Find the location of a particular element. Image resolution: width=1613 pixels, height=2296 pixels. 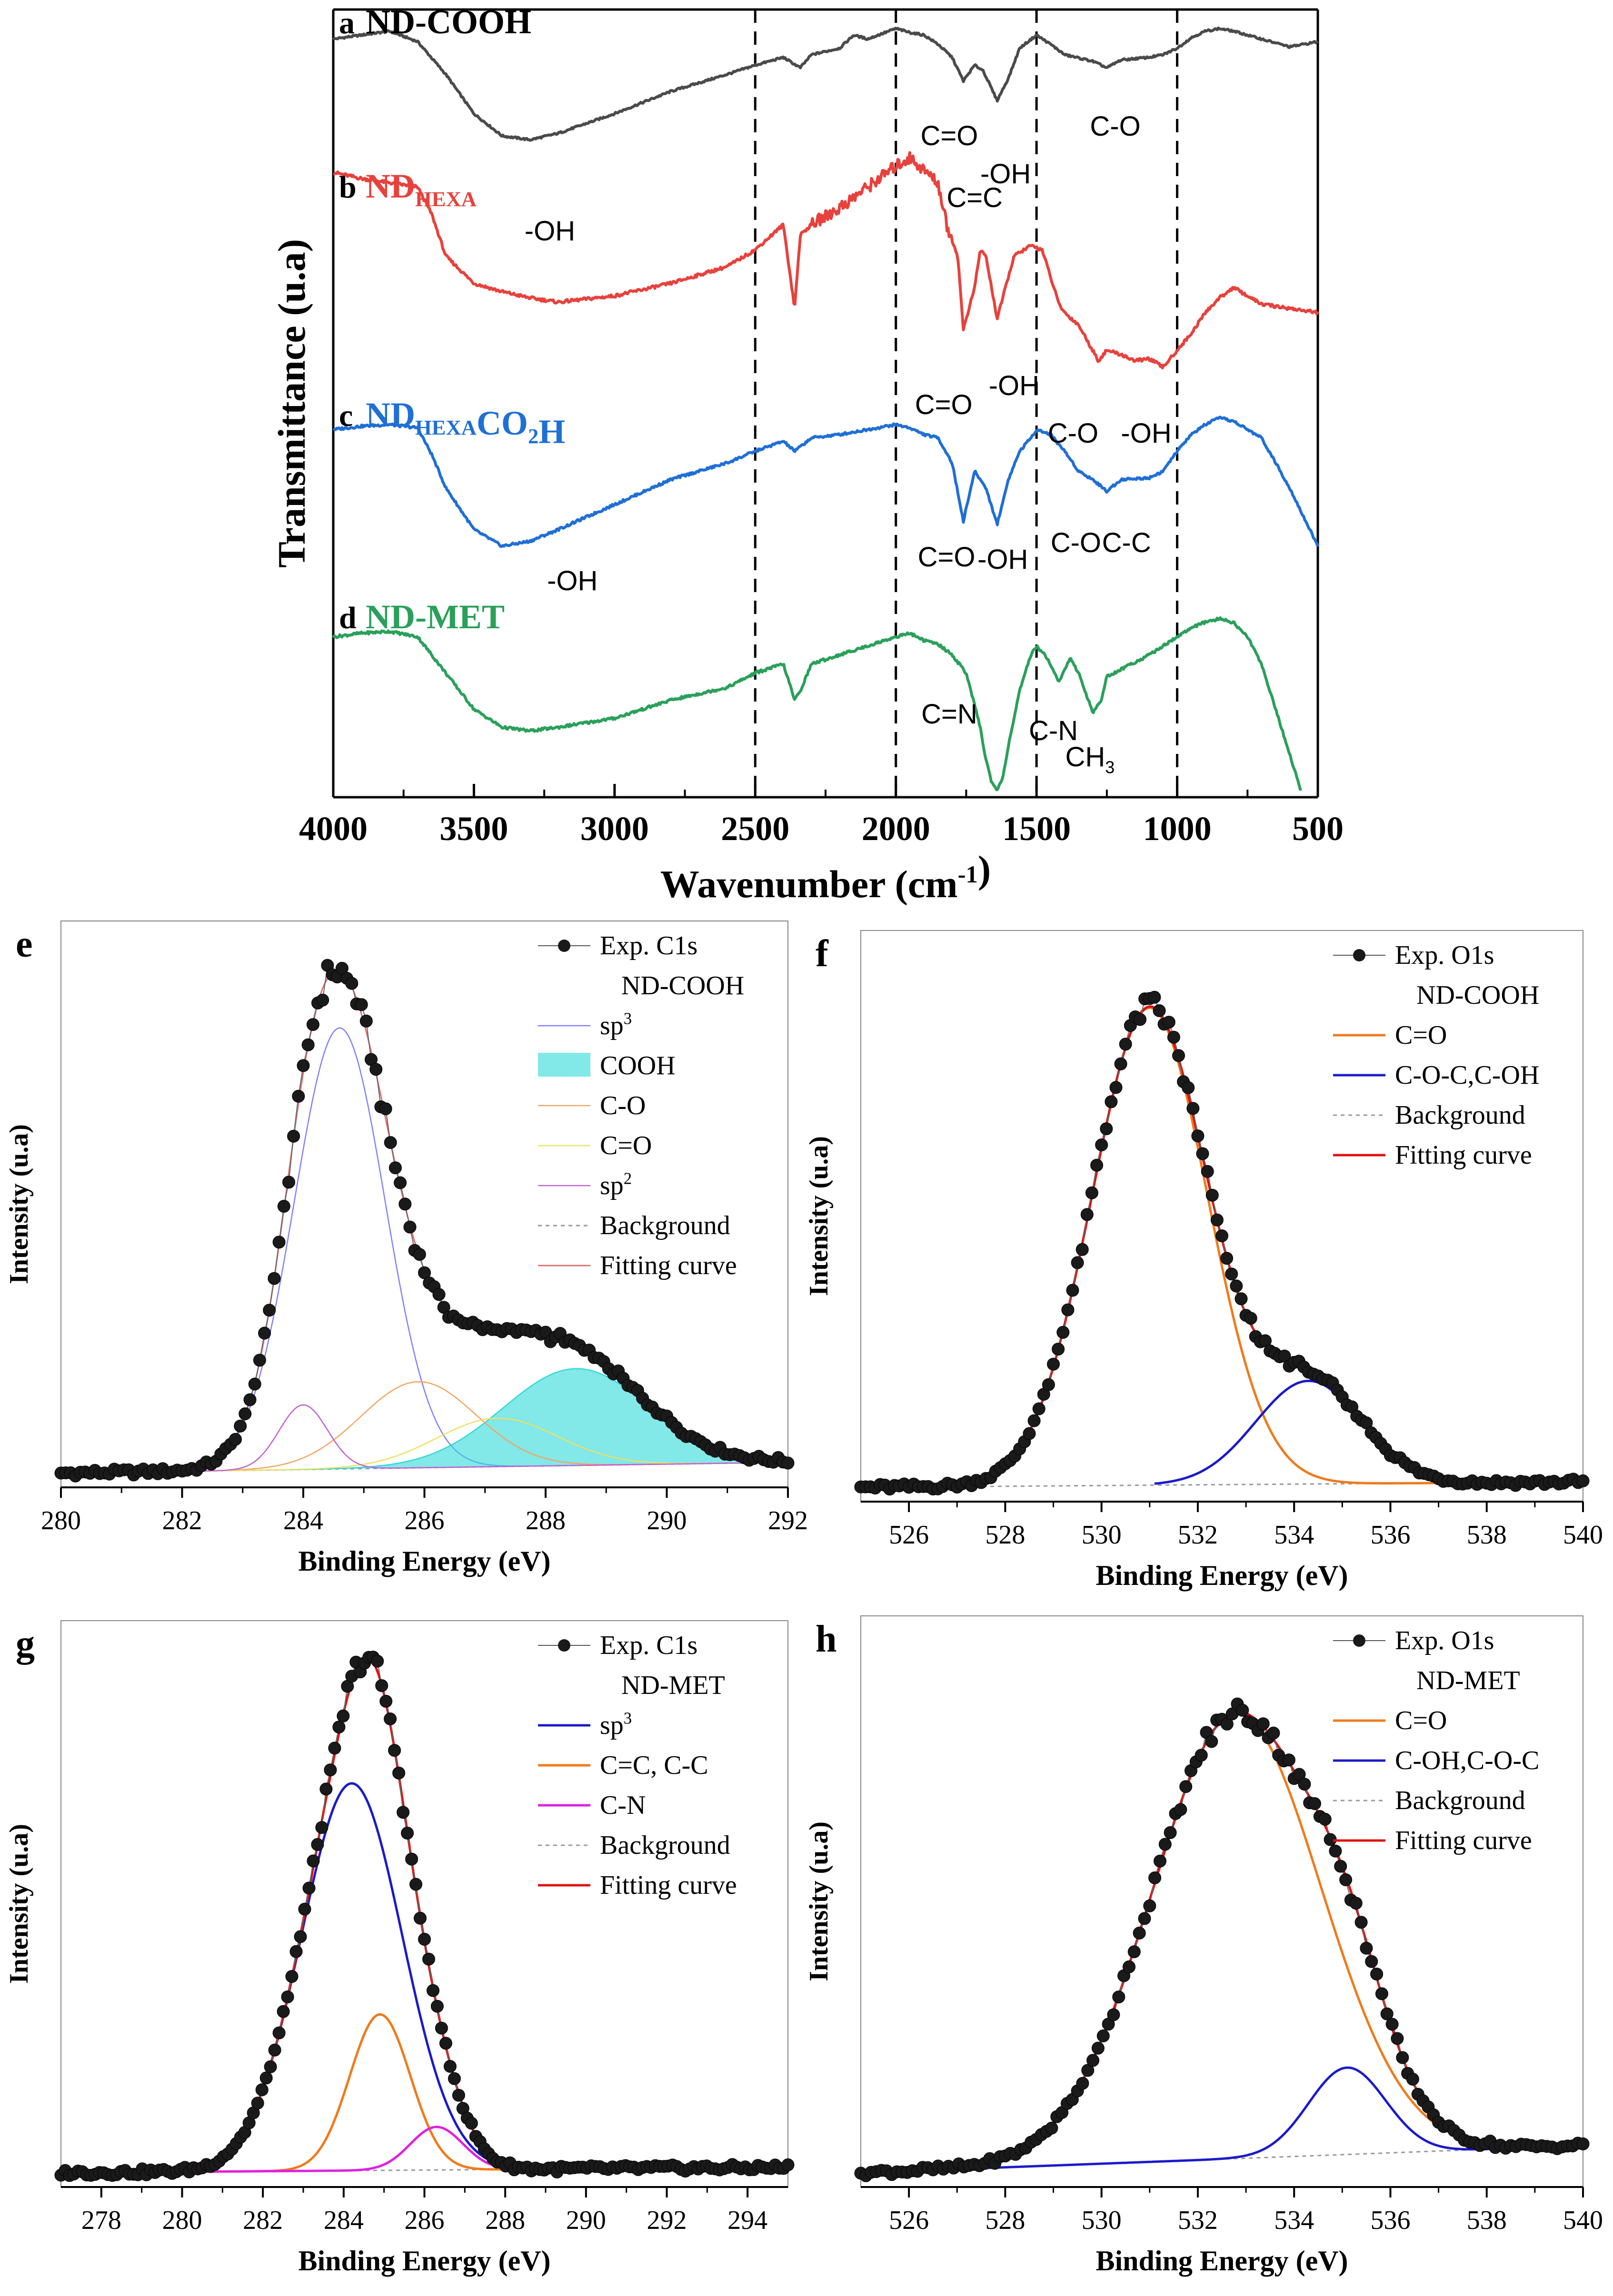

legend-entry: ND-MET is located at coordinates (1468, 1680).